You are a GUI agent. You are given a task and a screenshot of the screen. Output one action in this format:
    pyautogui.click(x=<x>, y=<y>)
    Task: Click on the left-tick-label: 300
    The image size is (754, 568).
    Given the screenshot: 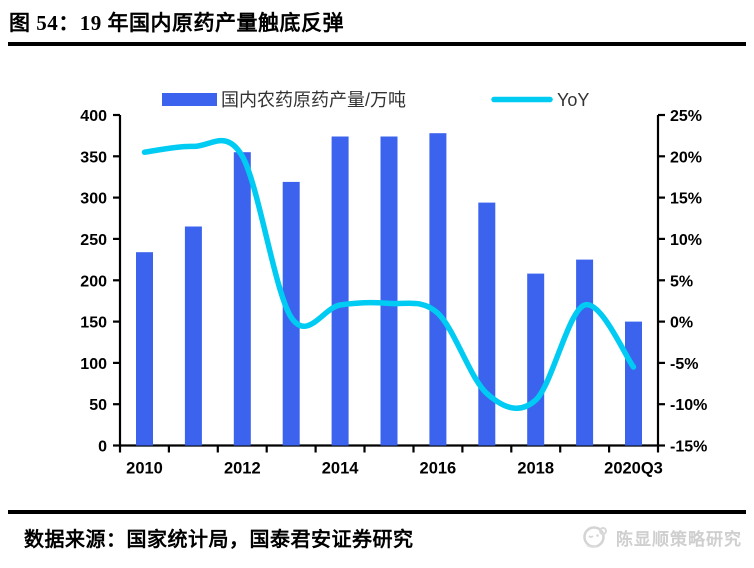 What is the action you would take?
    pyautogui.click(x=93, y=199)
    